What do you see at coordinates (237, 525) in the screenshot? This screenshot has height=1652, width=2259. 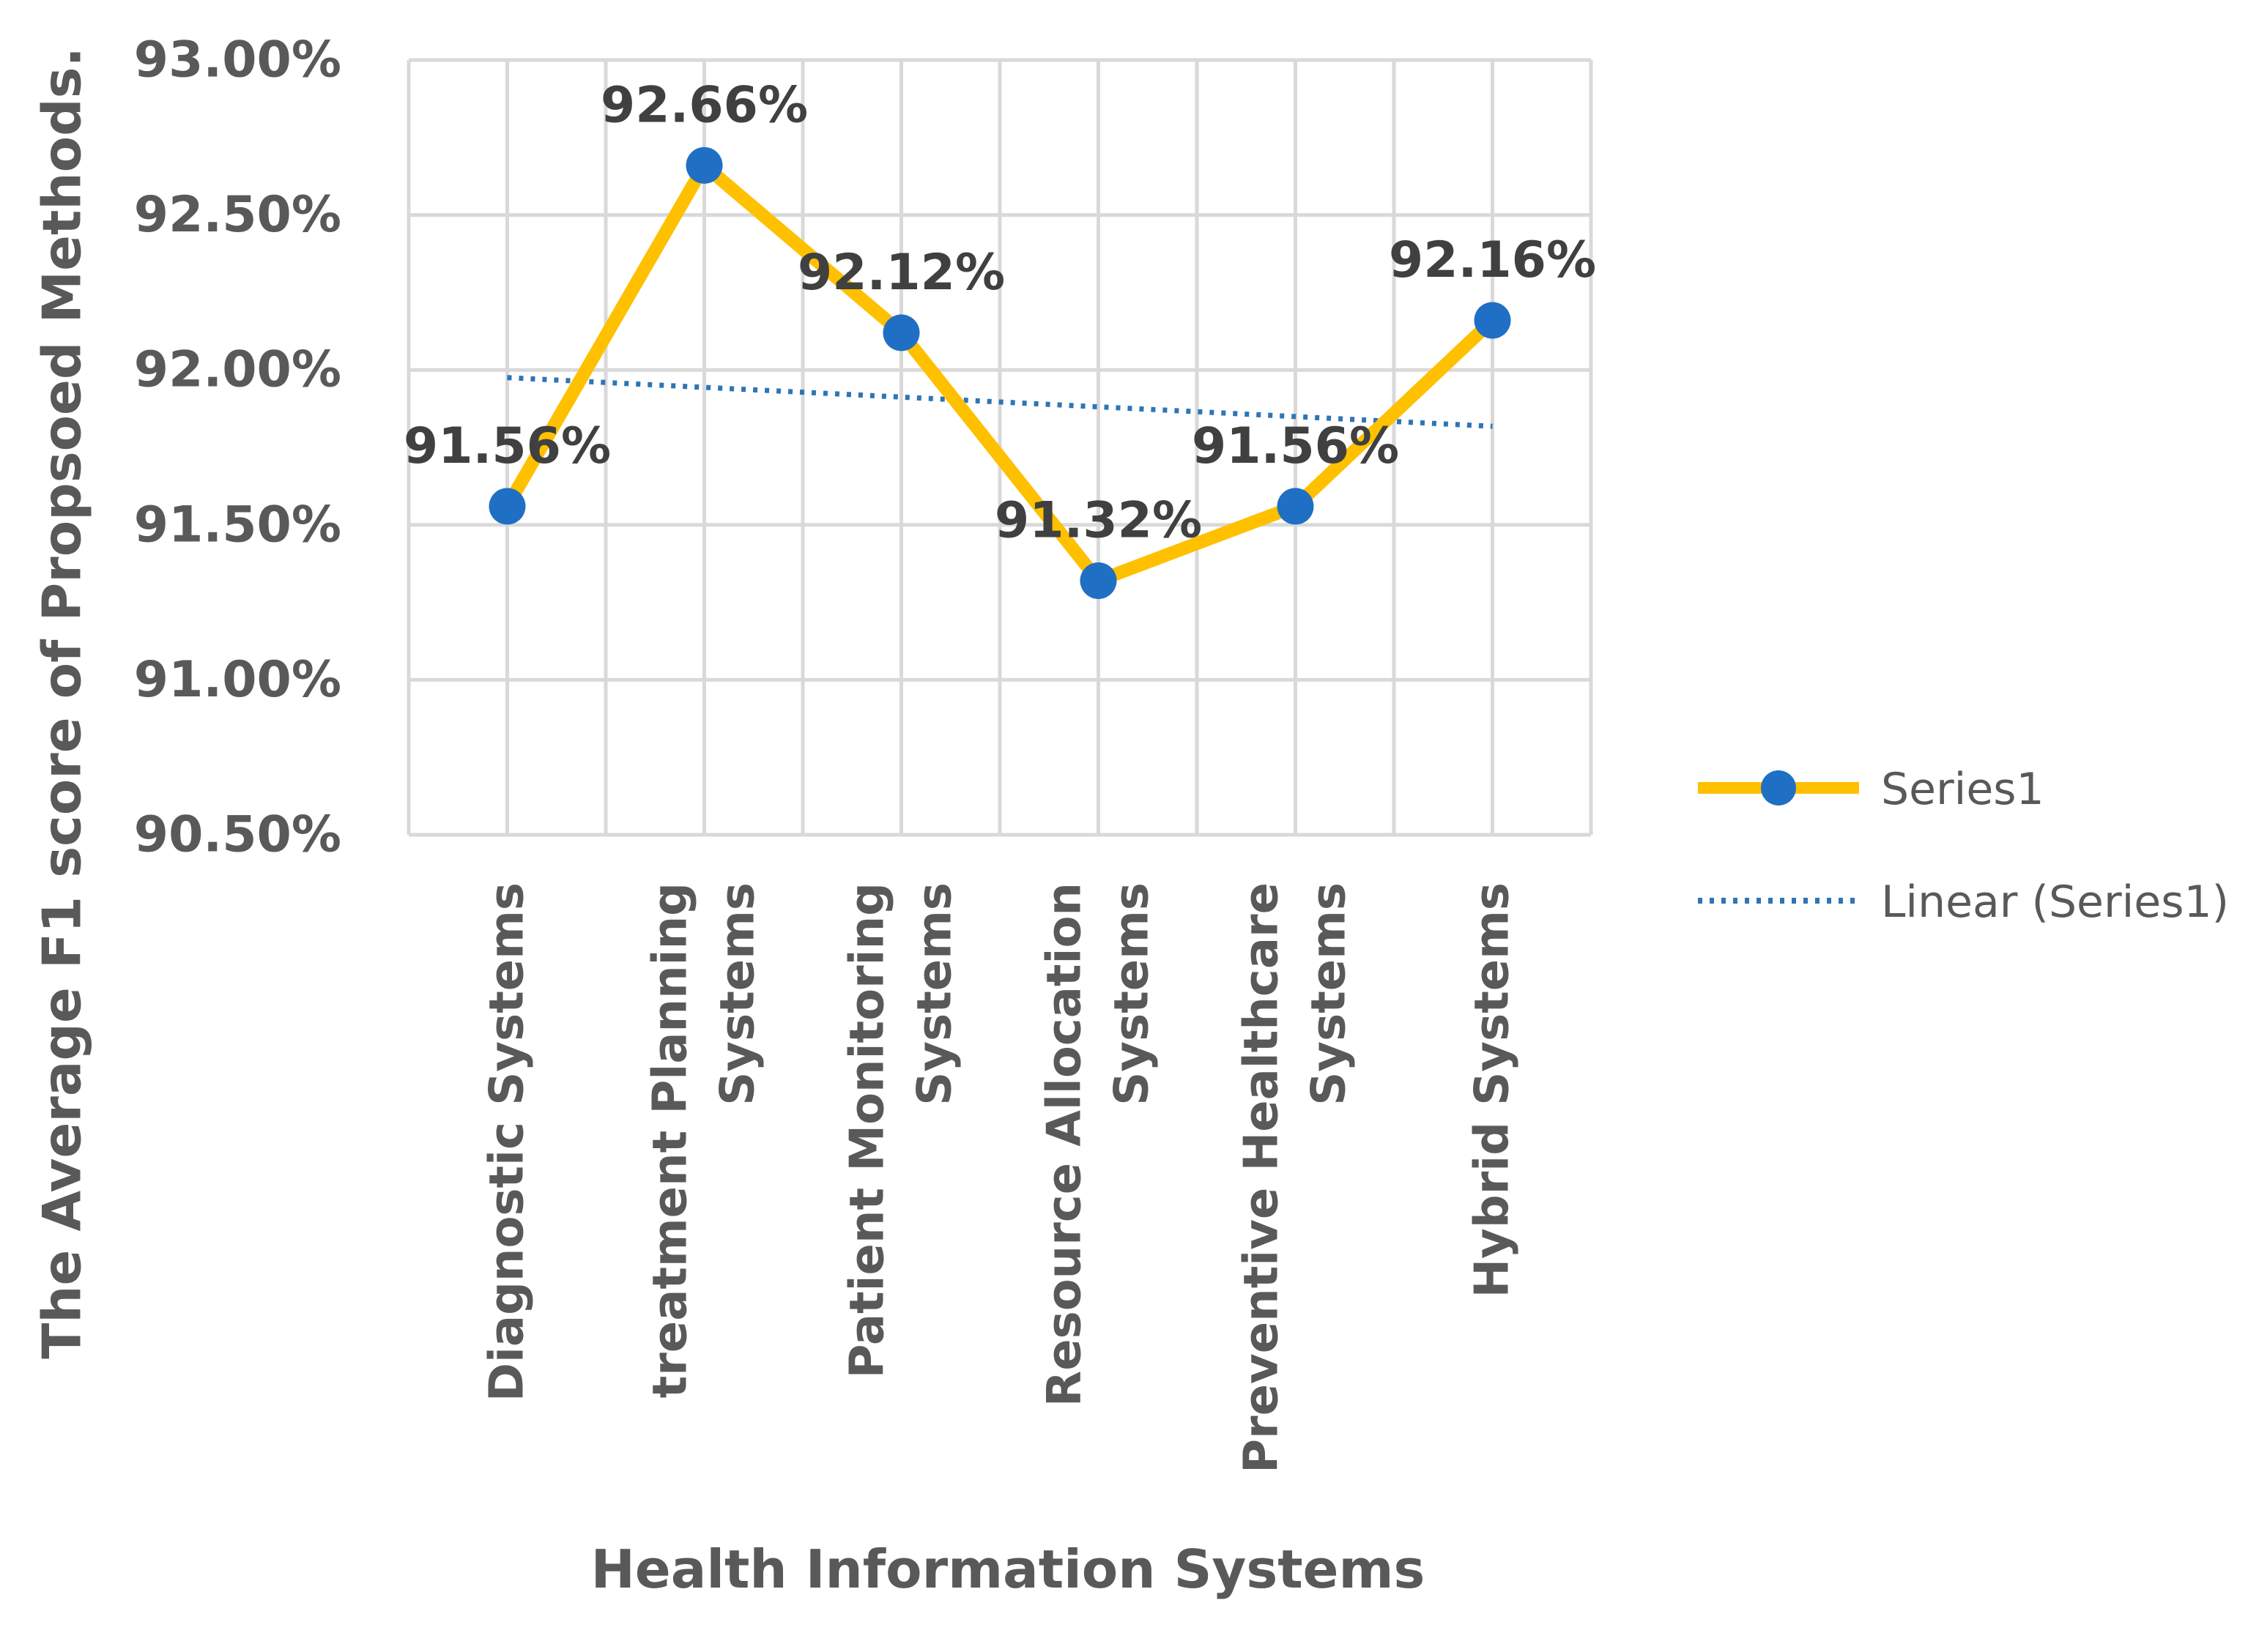 I see `y-tick-label: 91.50%` at bounding box center [237, 525].